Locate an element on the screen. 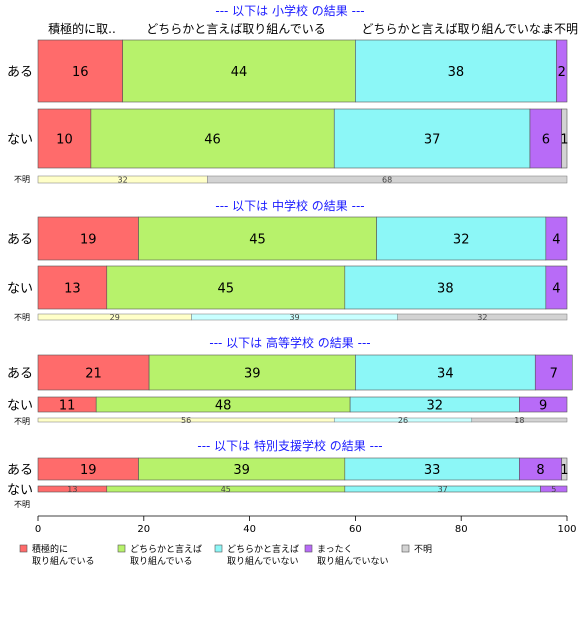 This screenshot has width=580, height=636. data-label: 9 is located at coordinates (543, 406).